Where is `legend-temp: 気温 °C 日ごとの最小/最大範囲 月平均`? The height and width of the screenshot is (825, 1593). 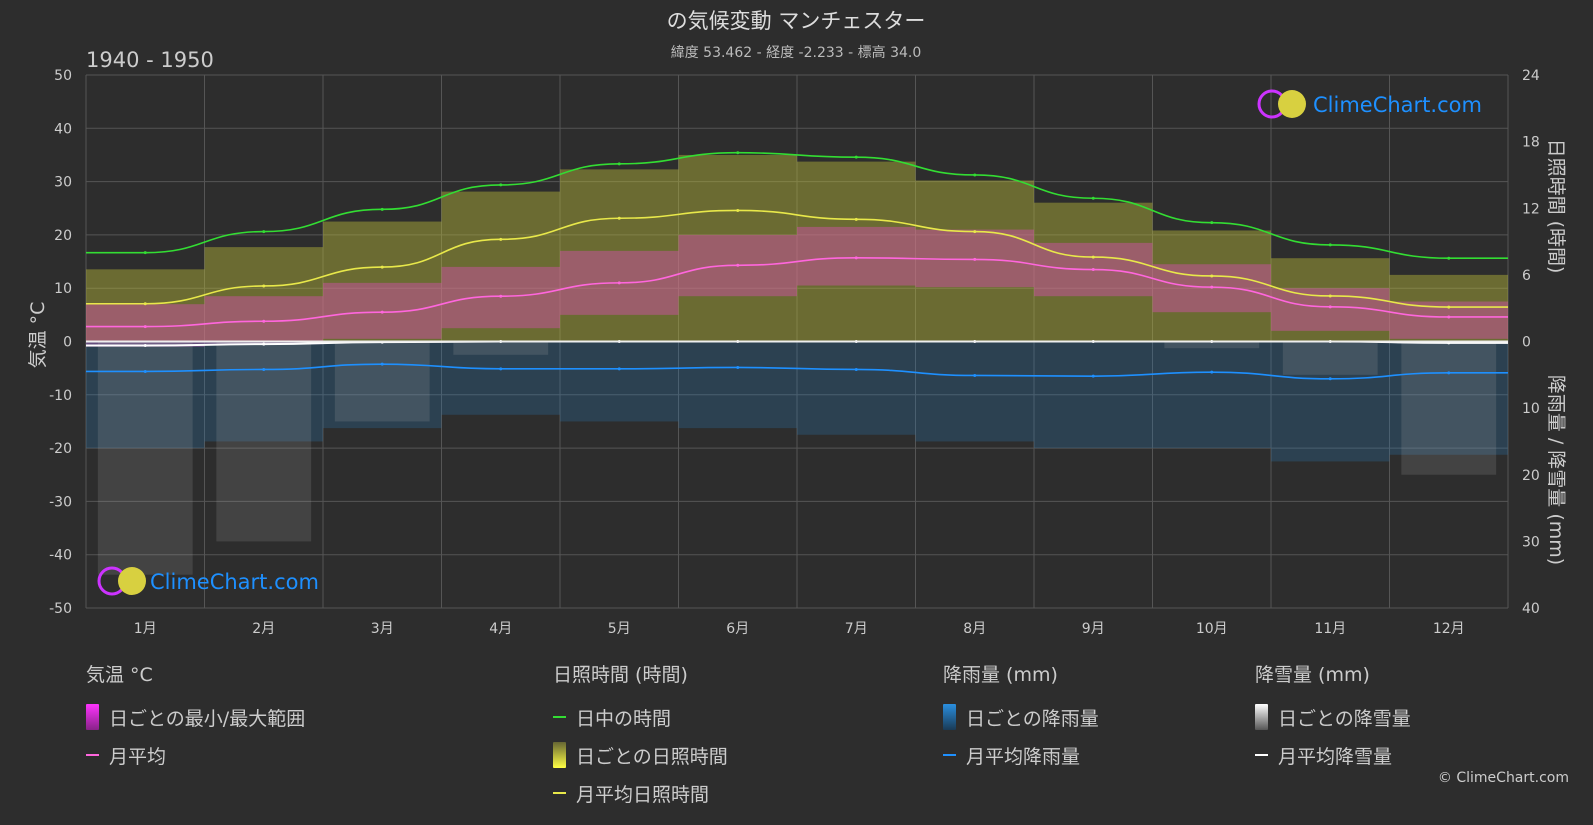
legend-temp: 気温 °C 日ごとの最小/最大範囲 月平均 is located at coordinates (195, 717).